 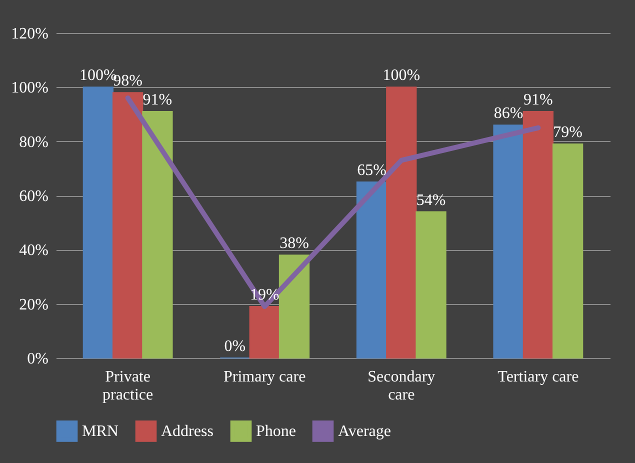 I want to click on data-label: 79%, so click(x=567, y=133).